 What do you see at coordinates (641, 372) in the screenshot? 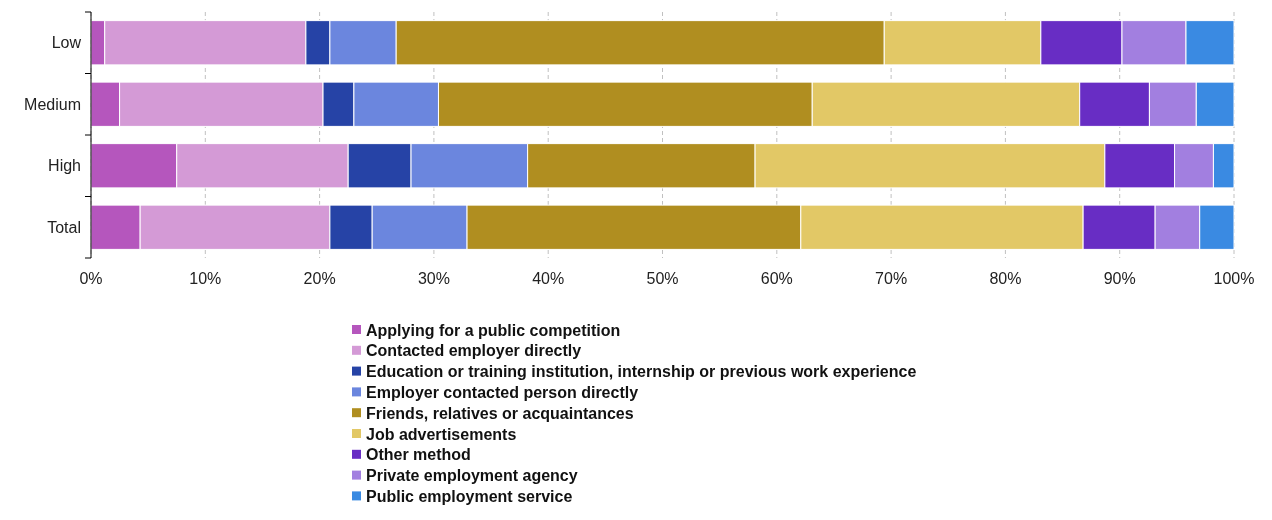
I see `legend-label: Education or training institution, internship or previous work experience` at bounding box center [641, 372].